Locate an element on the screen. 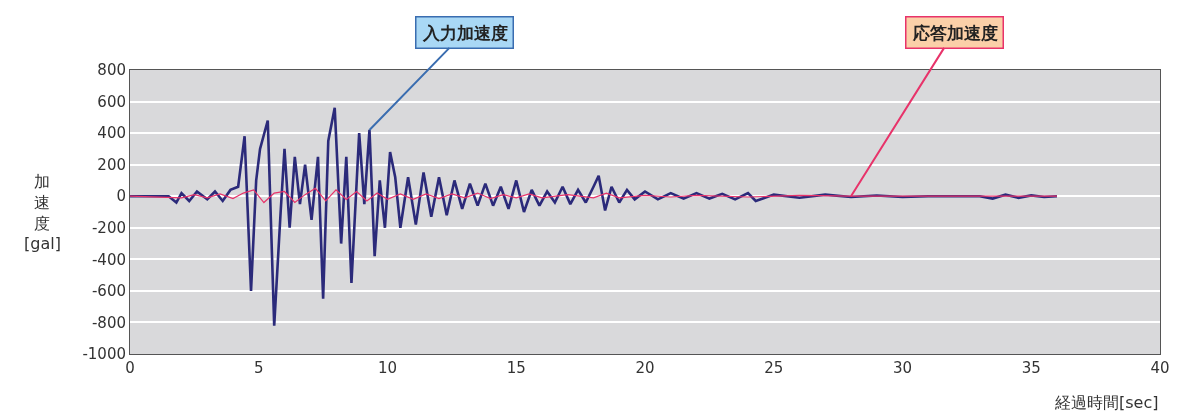 This screenshot has width=1182, height=416. y-tick-label: -200 is located at coordinates (108, 228).